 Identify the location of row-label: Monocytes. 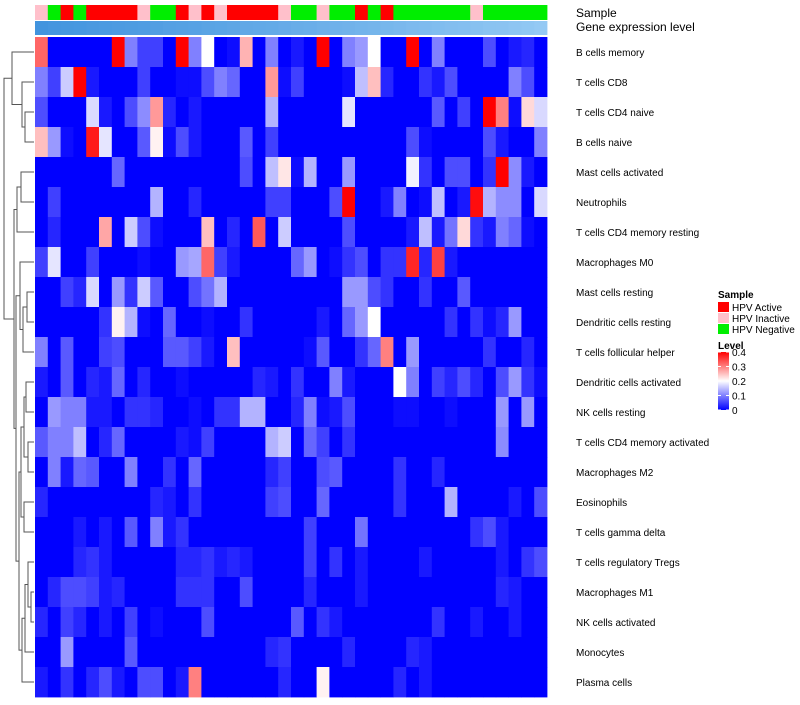
(600, 653).